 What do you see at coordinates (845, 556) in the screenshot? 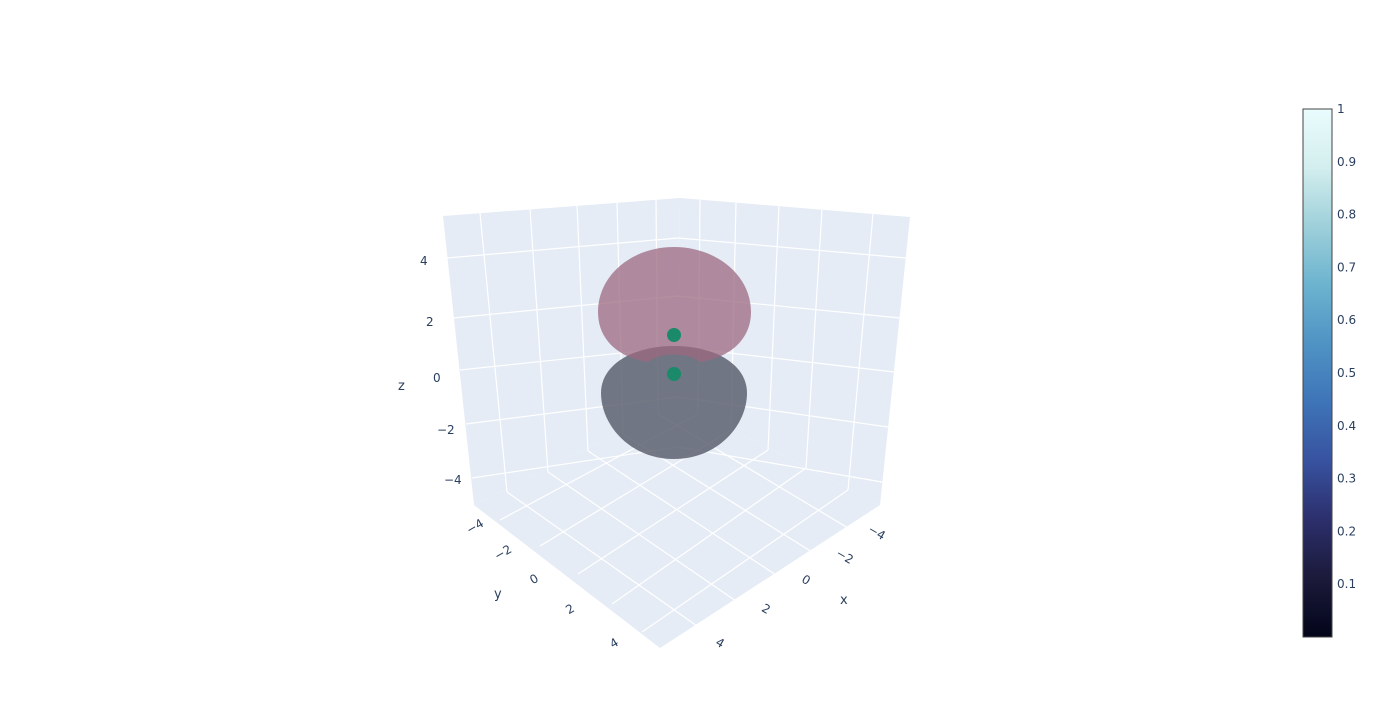
I see `x-tick-label: −2` at bounding box center [845, 556].